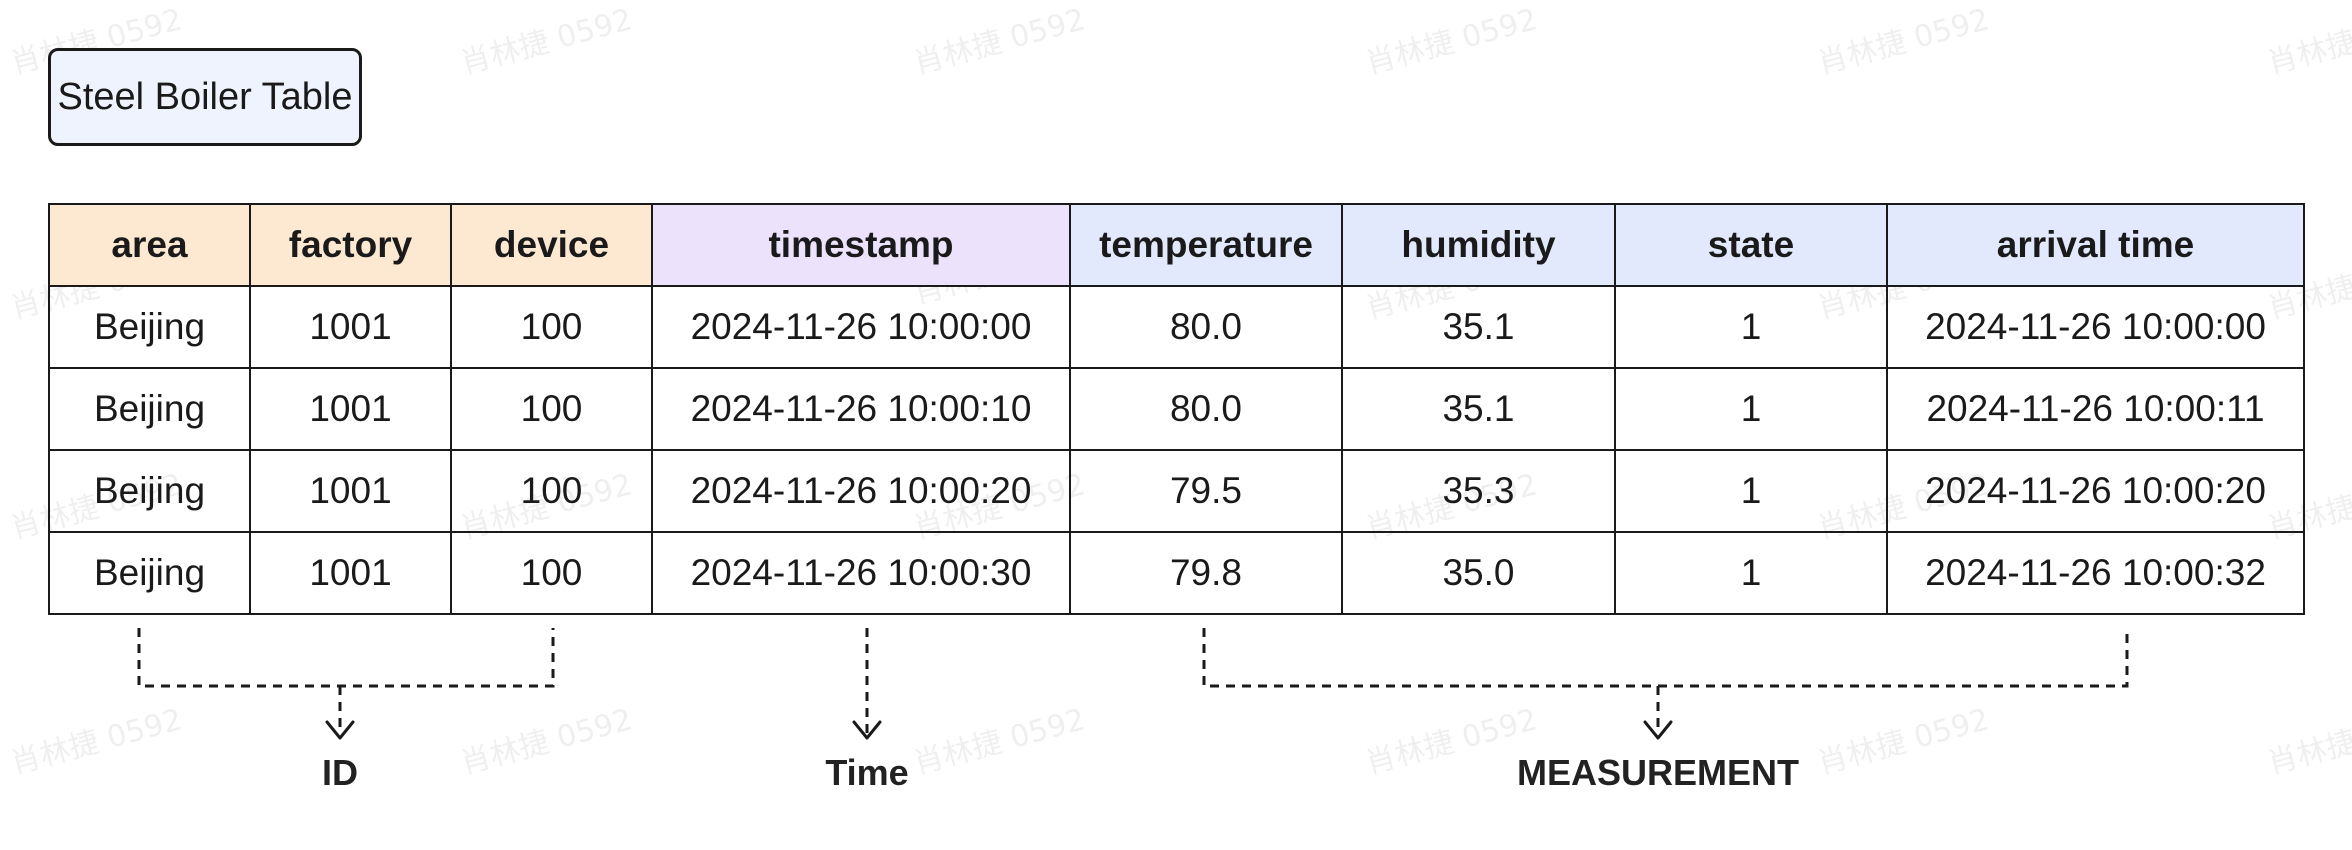 The width and height of the screenshot is (2352, 850). I want to click on id-group-label: ID, so click(340, 772).